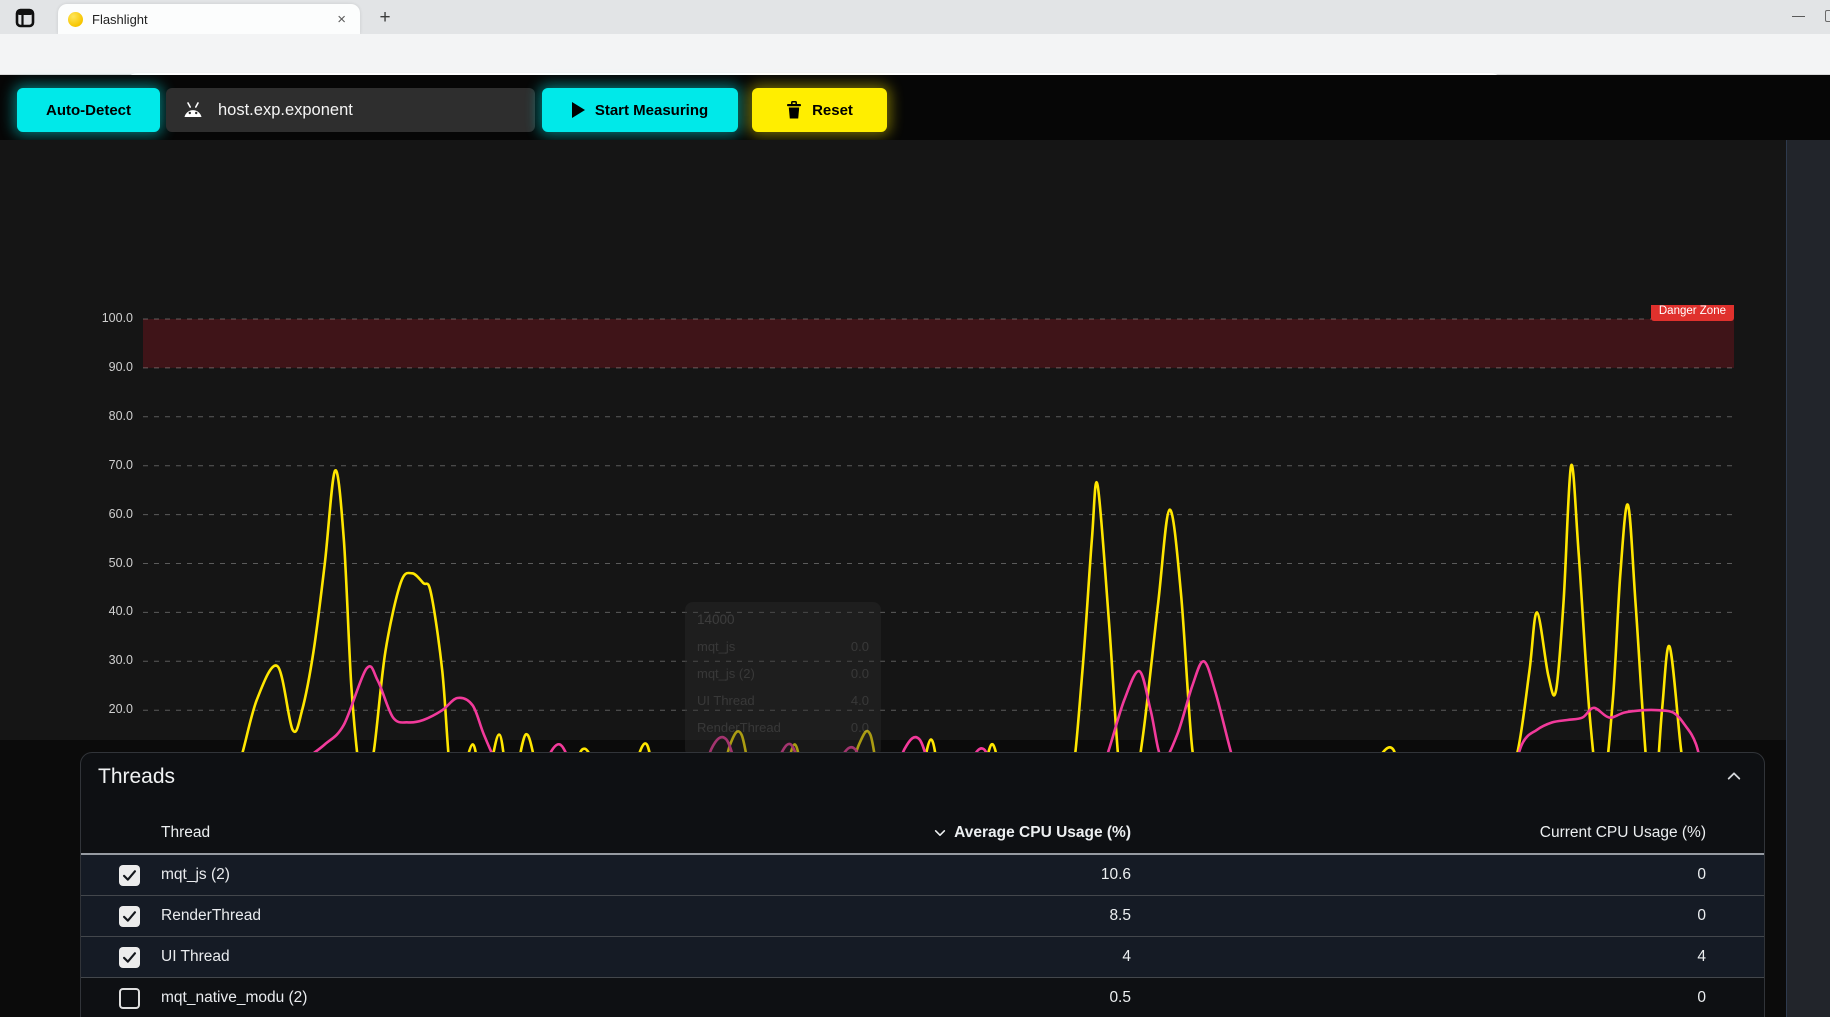 The width and height of the screenshot is (1830, 1017). Describe the element at coordinates (195, 956) in the screenshot. I see `thread-name: UI Thread` at that location.